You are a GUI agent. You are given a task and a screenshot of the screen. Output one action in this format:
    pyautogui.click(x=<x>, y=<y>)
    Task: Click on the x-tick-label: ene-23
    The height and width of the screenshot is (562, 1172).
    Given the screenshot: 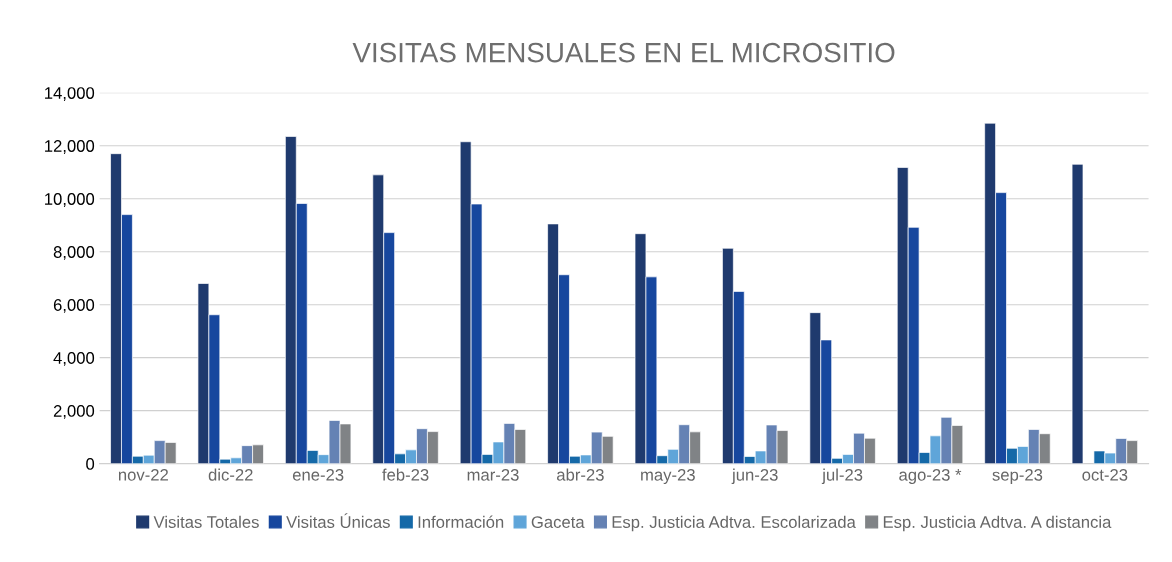 What is the action you would take?
    pyautogui.click(x=318, y=474)
    